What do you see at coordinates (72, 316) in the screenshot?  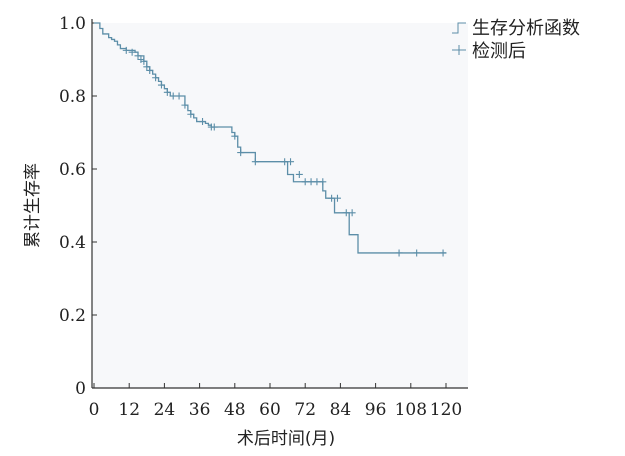 I see `y-tick-label: 0.2` at bounding box center [72, 316].